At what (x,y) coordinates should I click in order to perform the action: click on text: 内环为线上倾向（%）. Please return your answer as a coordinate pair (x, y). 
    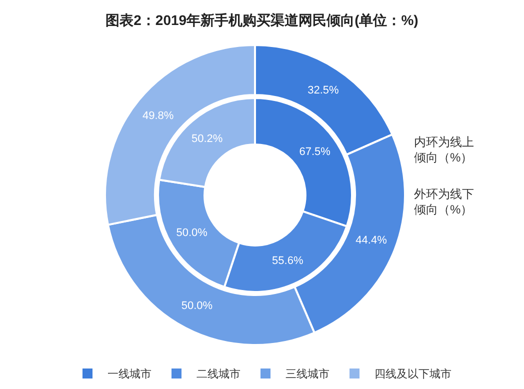
    Looking at the image, I should click on (444, 150).